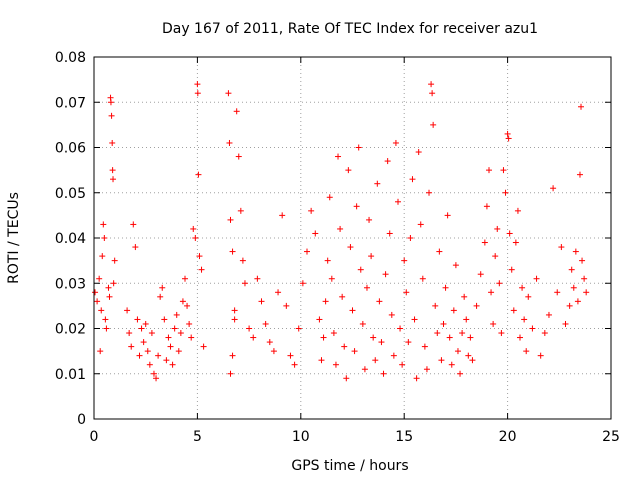  I want to click on y-tick-label: 0.07, so click(70, 103).